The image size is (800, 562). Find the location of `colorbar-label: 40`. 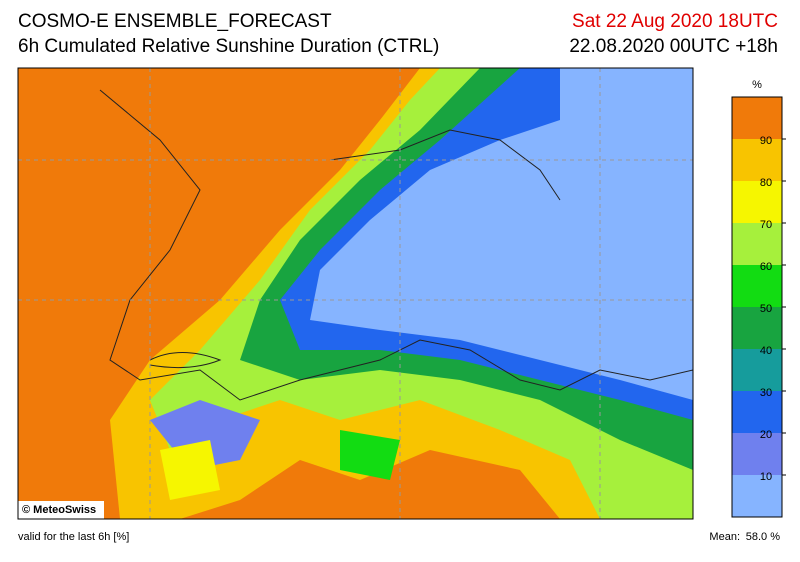

colorbar-label: 40 is located at coordinates (766, 351).